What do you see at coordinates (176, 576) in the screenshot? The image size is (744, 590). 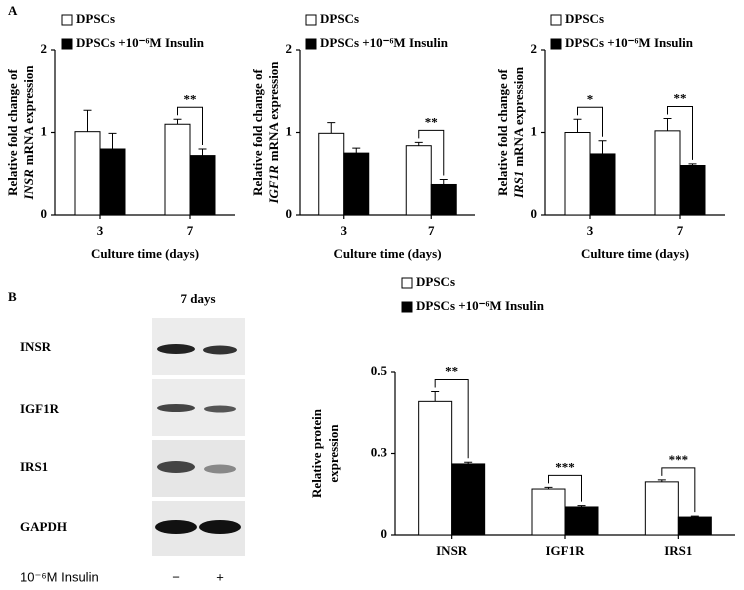 I see `lane-label: −` at bounding box center [176, 576].